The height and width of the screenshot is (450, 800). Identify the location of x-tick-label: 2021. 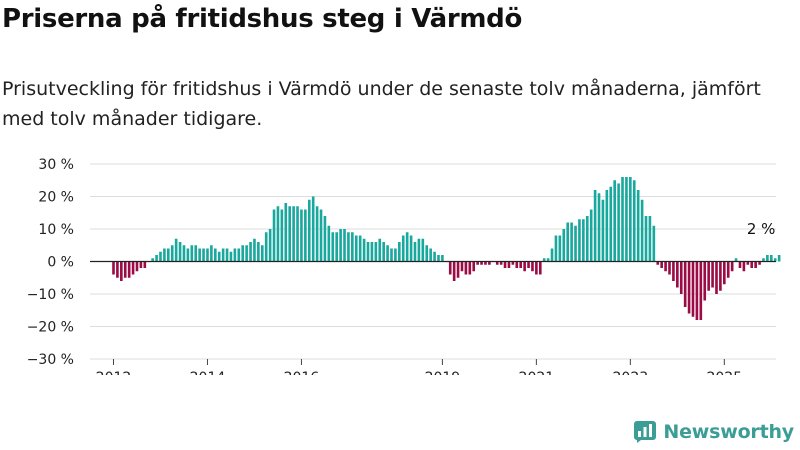
(537, 372).